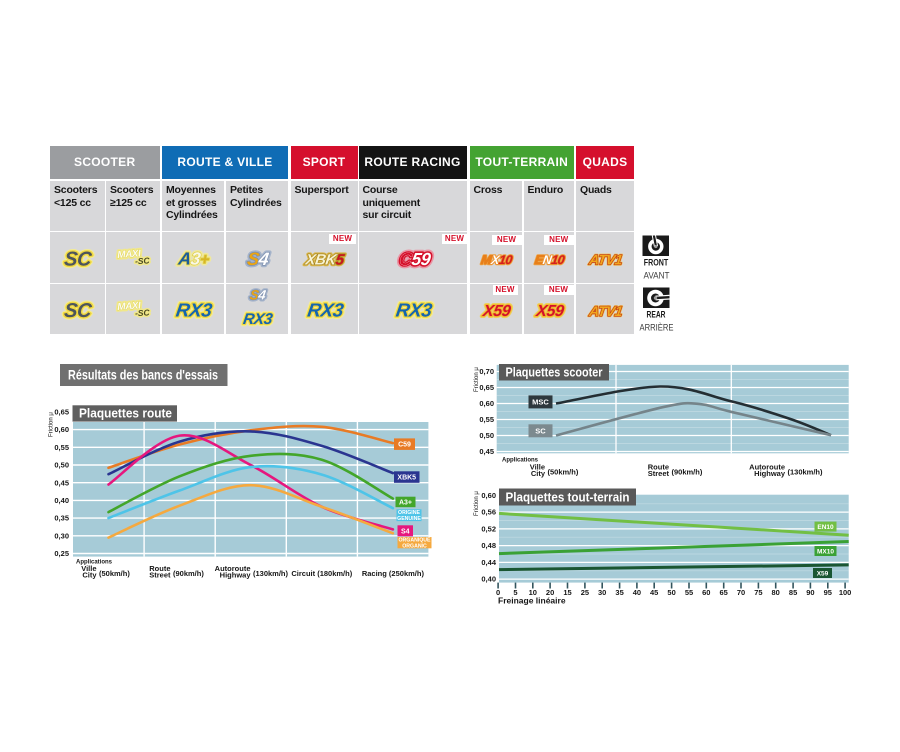  What do you see at coordinates (486, 371) in the screenshot?
I see `svg-text: 0,70` at bounding box center [486, 371].